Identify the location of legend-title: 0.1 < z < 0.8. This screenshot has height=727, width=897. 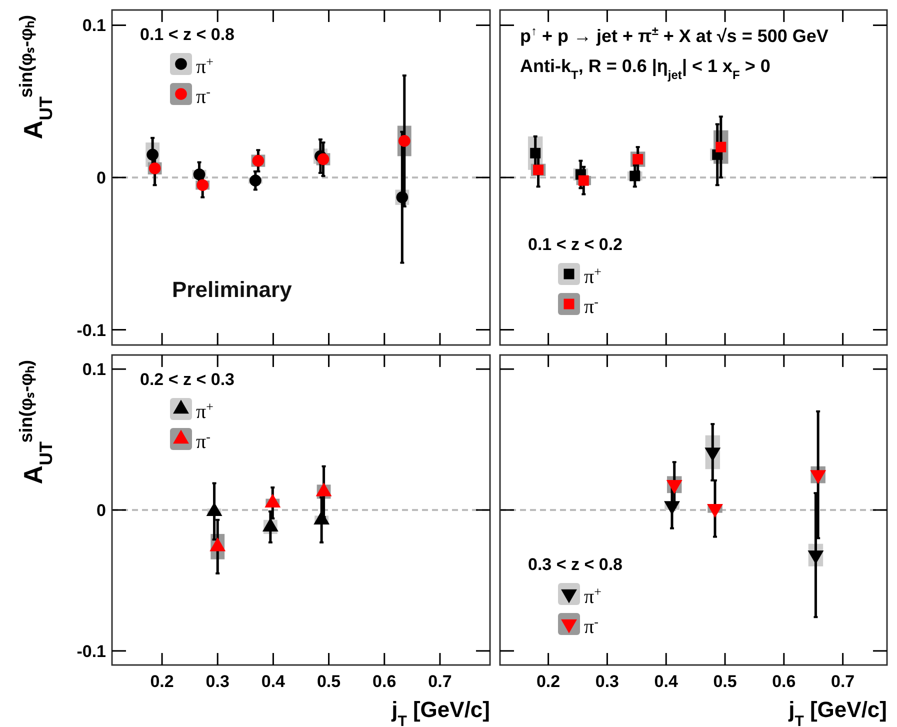
(187, 34).